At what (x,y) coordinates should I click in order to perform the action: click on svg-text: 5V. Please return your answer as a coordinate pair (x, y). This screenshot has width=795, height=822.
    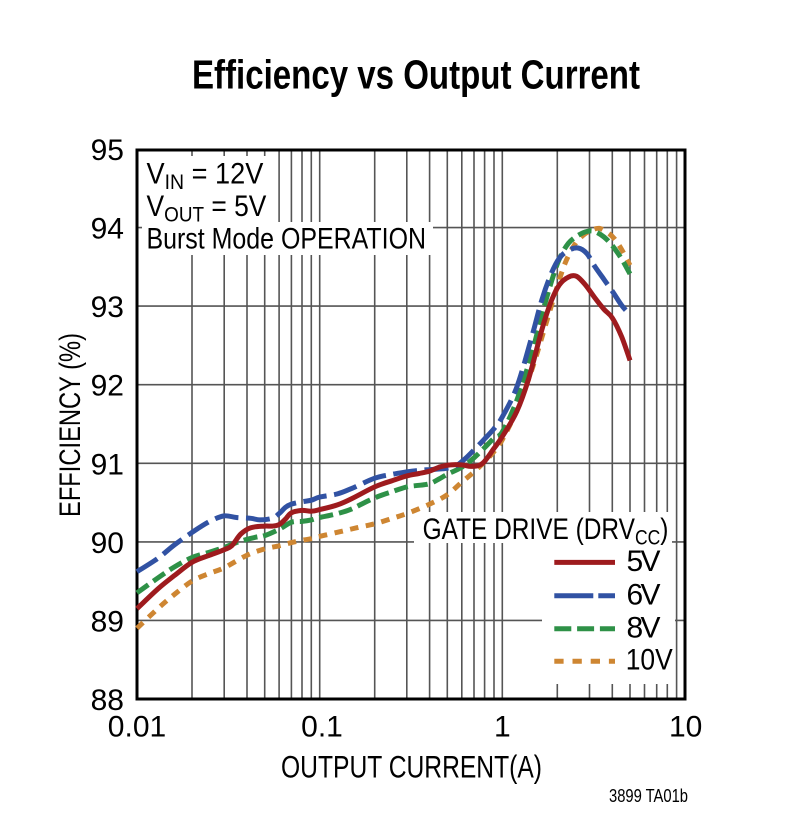
    Looking at the image, I should click on (644, 561).